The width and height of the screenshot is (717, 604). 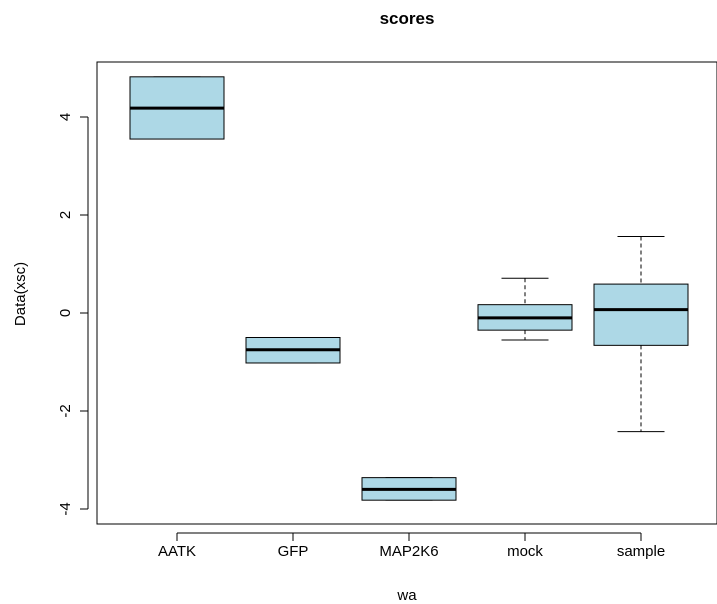 What do you see at coordinates (408, 551) in the screenshot?
I see `x-tick-label: MAP2K6` at bounding box center [408, 551].